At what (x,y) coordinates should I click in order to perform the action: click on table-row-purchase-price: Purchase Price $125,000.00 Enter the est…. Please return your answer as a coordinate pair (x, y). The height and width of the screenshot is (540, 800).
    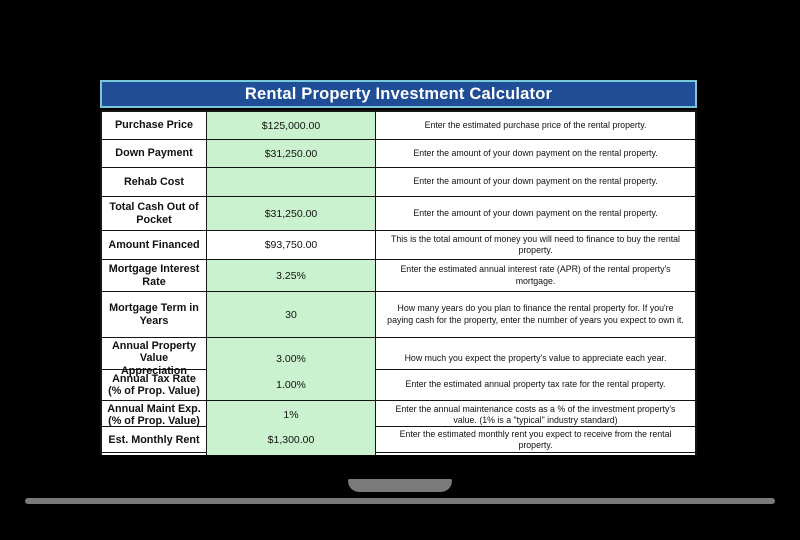
    Looking at the image, I should click on (398, 125).